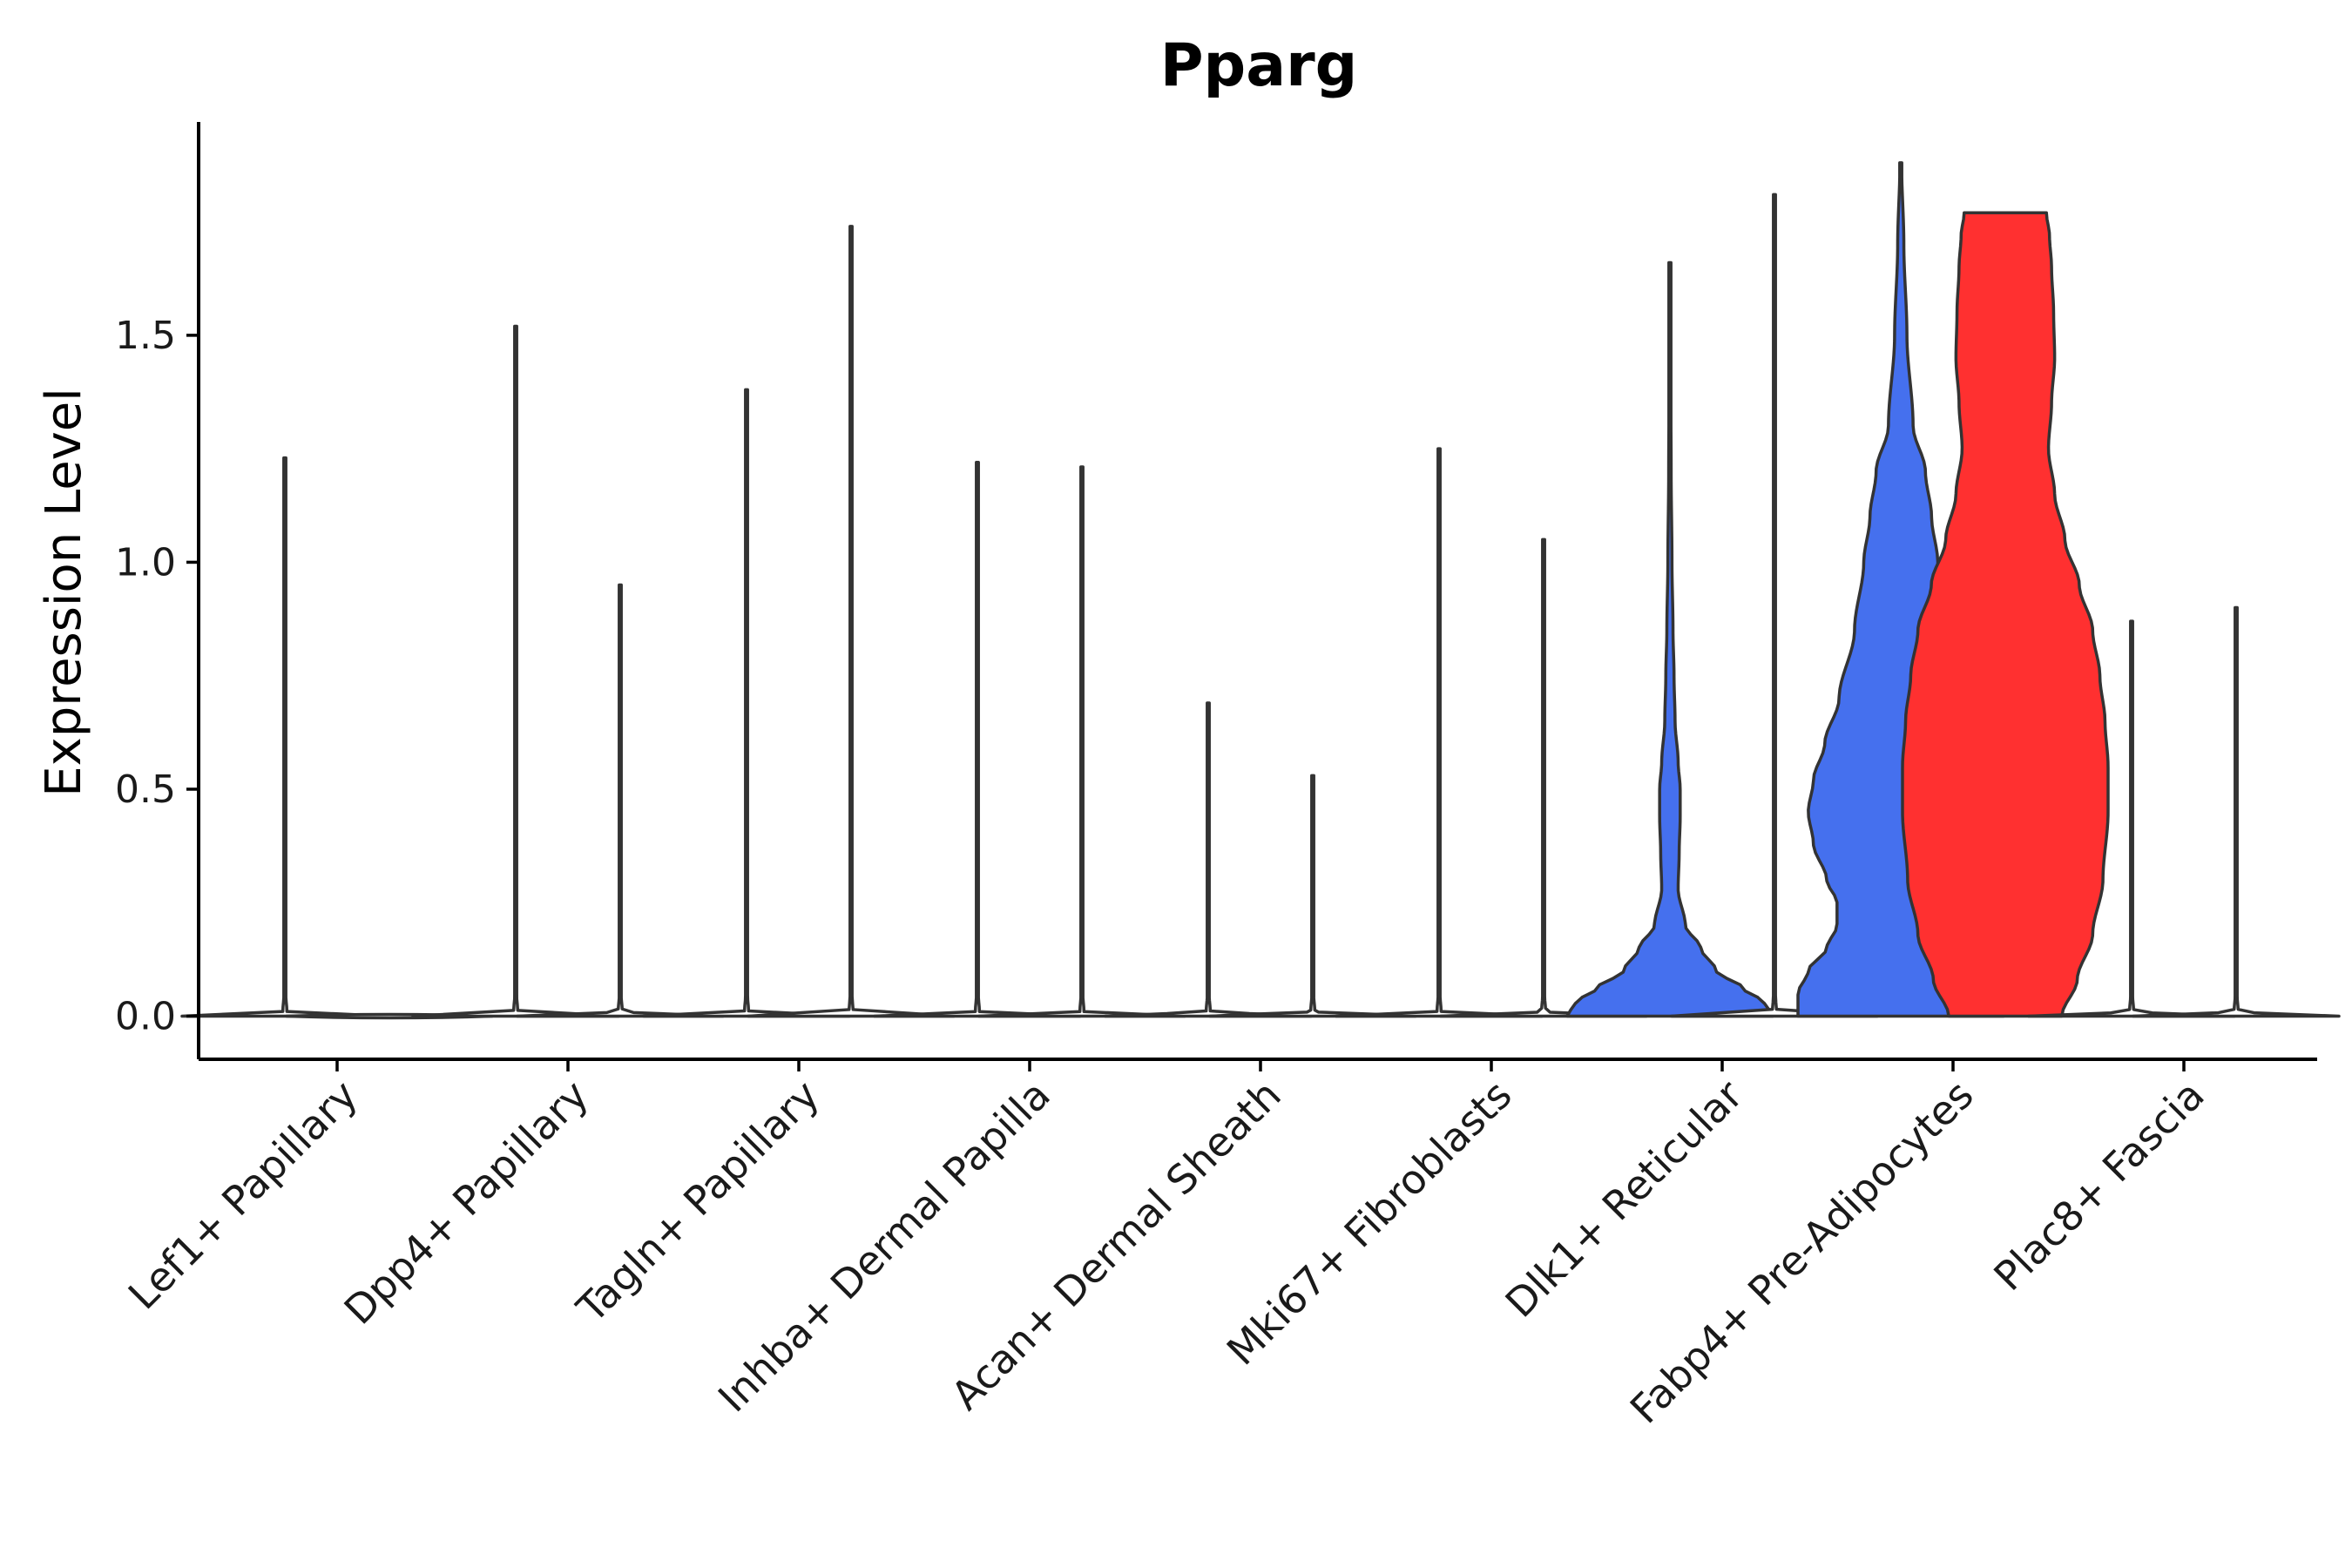 This screenshot has height=1568, width=2352. Describe the element at coordinates (1312, 896) in the screenshot. I see `violin-cat4-g1` at that location.